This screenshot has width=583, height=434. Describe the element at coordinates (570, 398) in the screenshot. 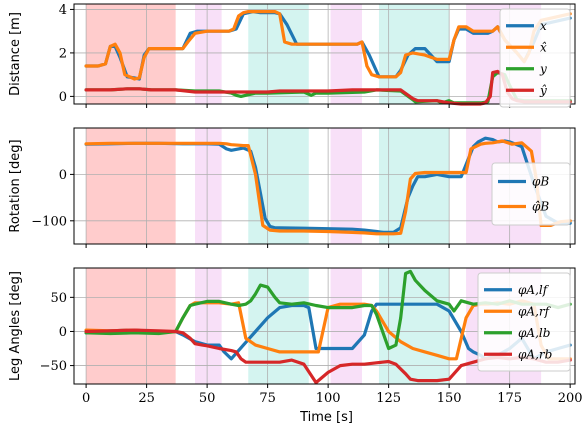

I see `x-tick-label: 200` at that location.